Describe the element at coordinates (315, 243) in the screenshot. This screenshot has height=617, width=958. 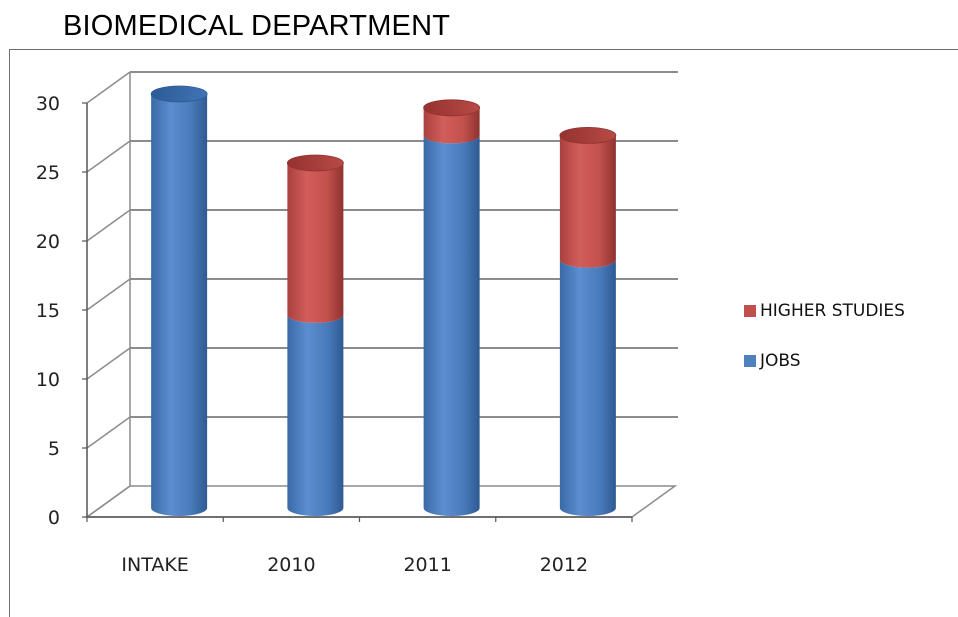
I see `bar-higher-studies-2010` at that location.